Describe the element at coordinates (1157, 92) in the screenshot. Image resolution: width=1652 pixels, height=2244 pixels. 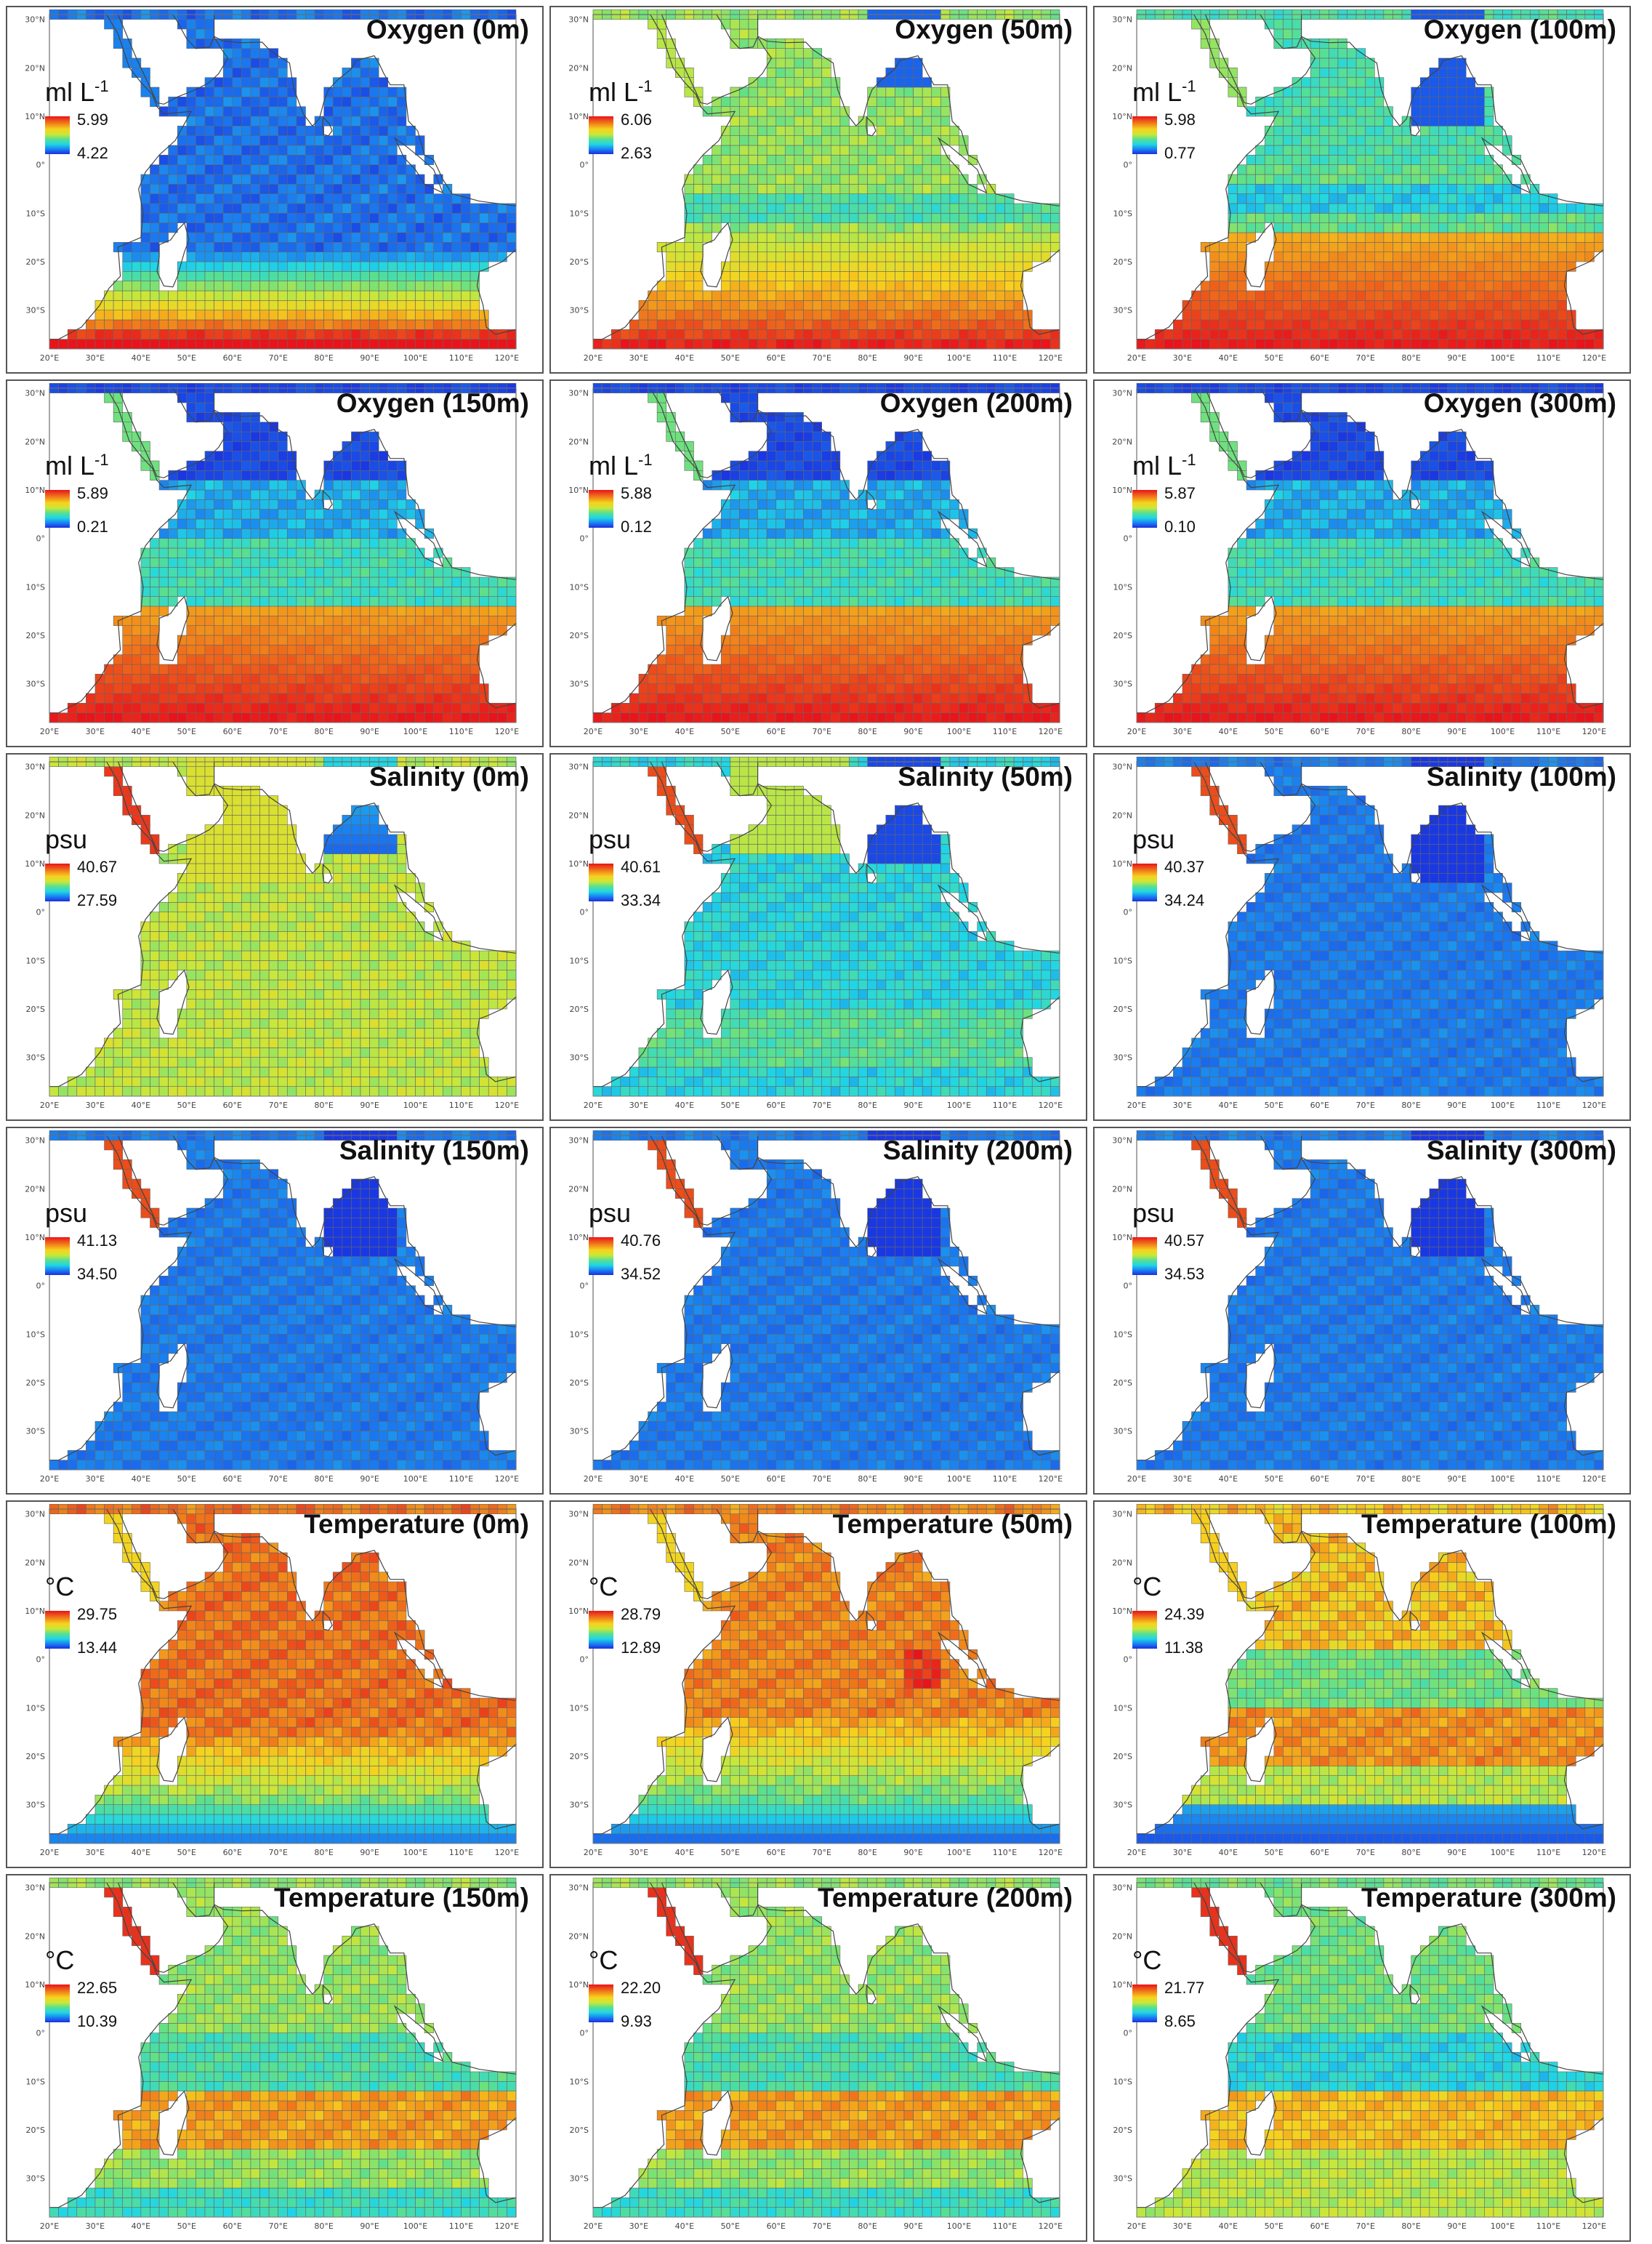
I see `unit-text: ml L` at that location.